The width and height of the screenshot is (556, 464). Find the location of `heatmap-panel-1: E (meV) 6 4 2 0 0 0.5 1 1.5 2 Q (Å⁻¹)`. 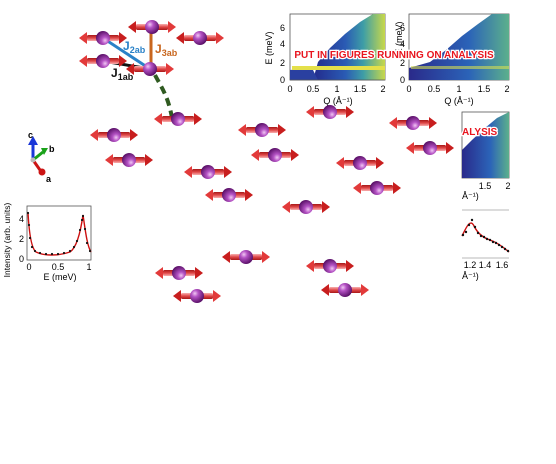

heatmap-panel-1: E (meV) 6 4 2 0 0 0.5 1 1.5 2 Q (Å⁻¹) is located at coordinates (325, 59).